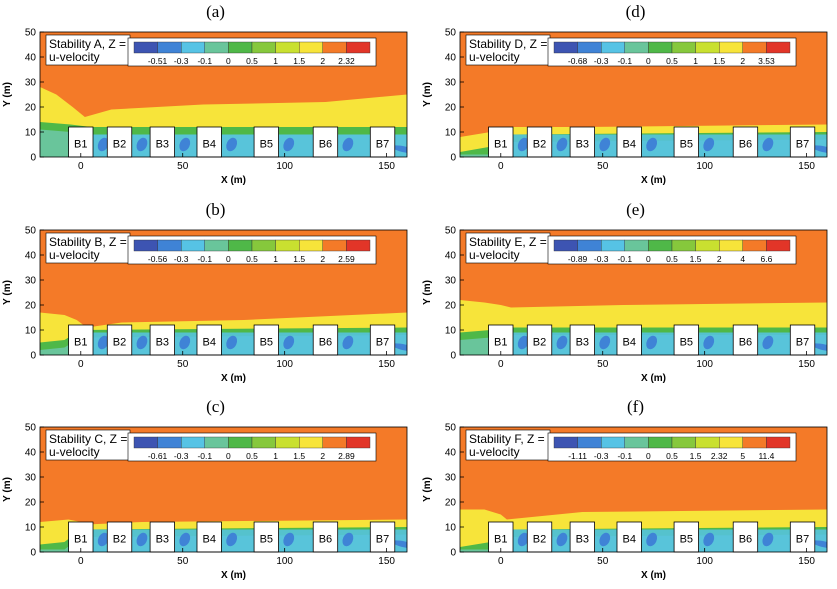  Describe the element at coordinates (216, 209) in the screenshot. I see `panel-label: (b)` at that location.